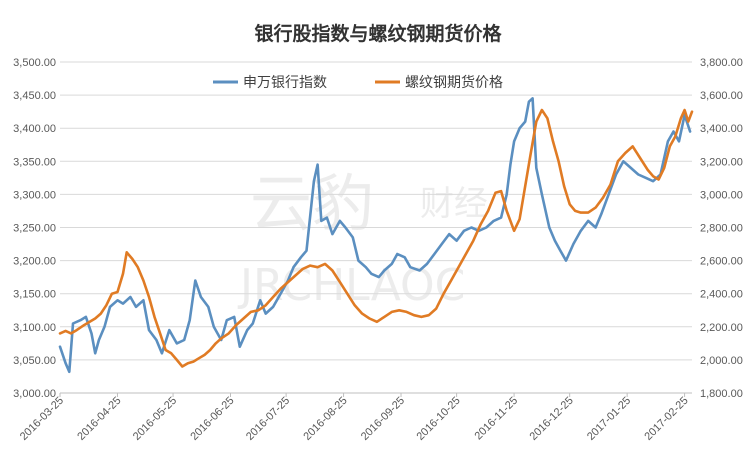 The width and height of the screenshot is (756, 455). Describe the element at coordinates (34, 394) in the screenshot. I see `y-left-tick-label: 3,000.00` at that location.